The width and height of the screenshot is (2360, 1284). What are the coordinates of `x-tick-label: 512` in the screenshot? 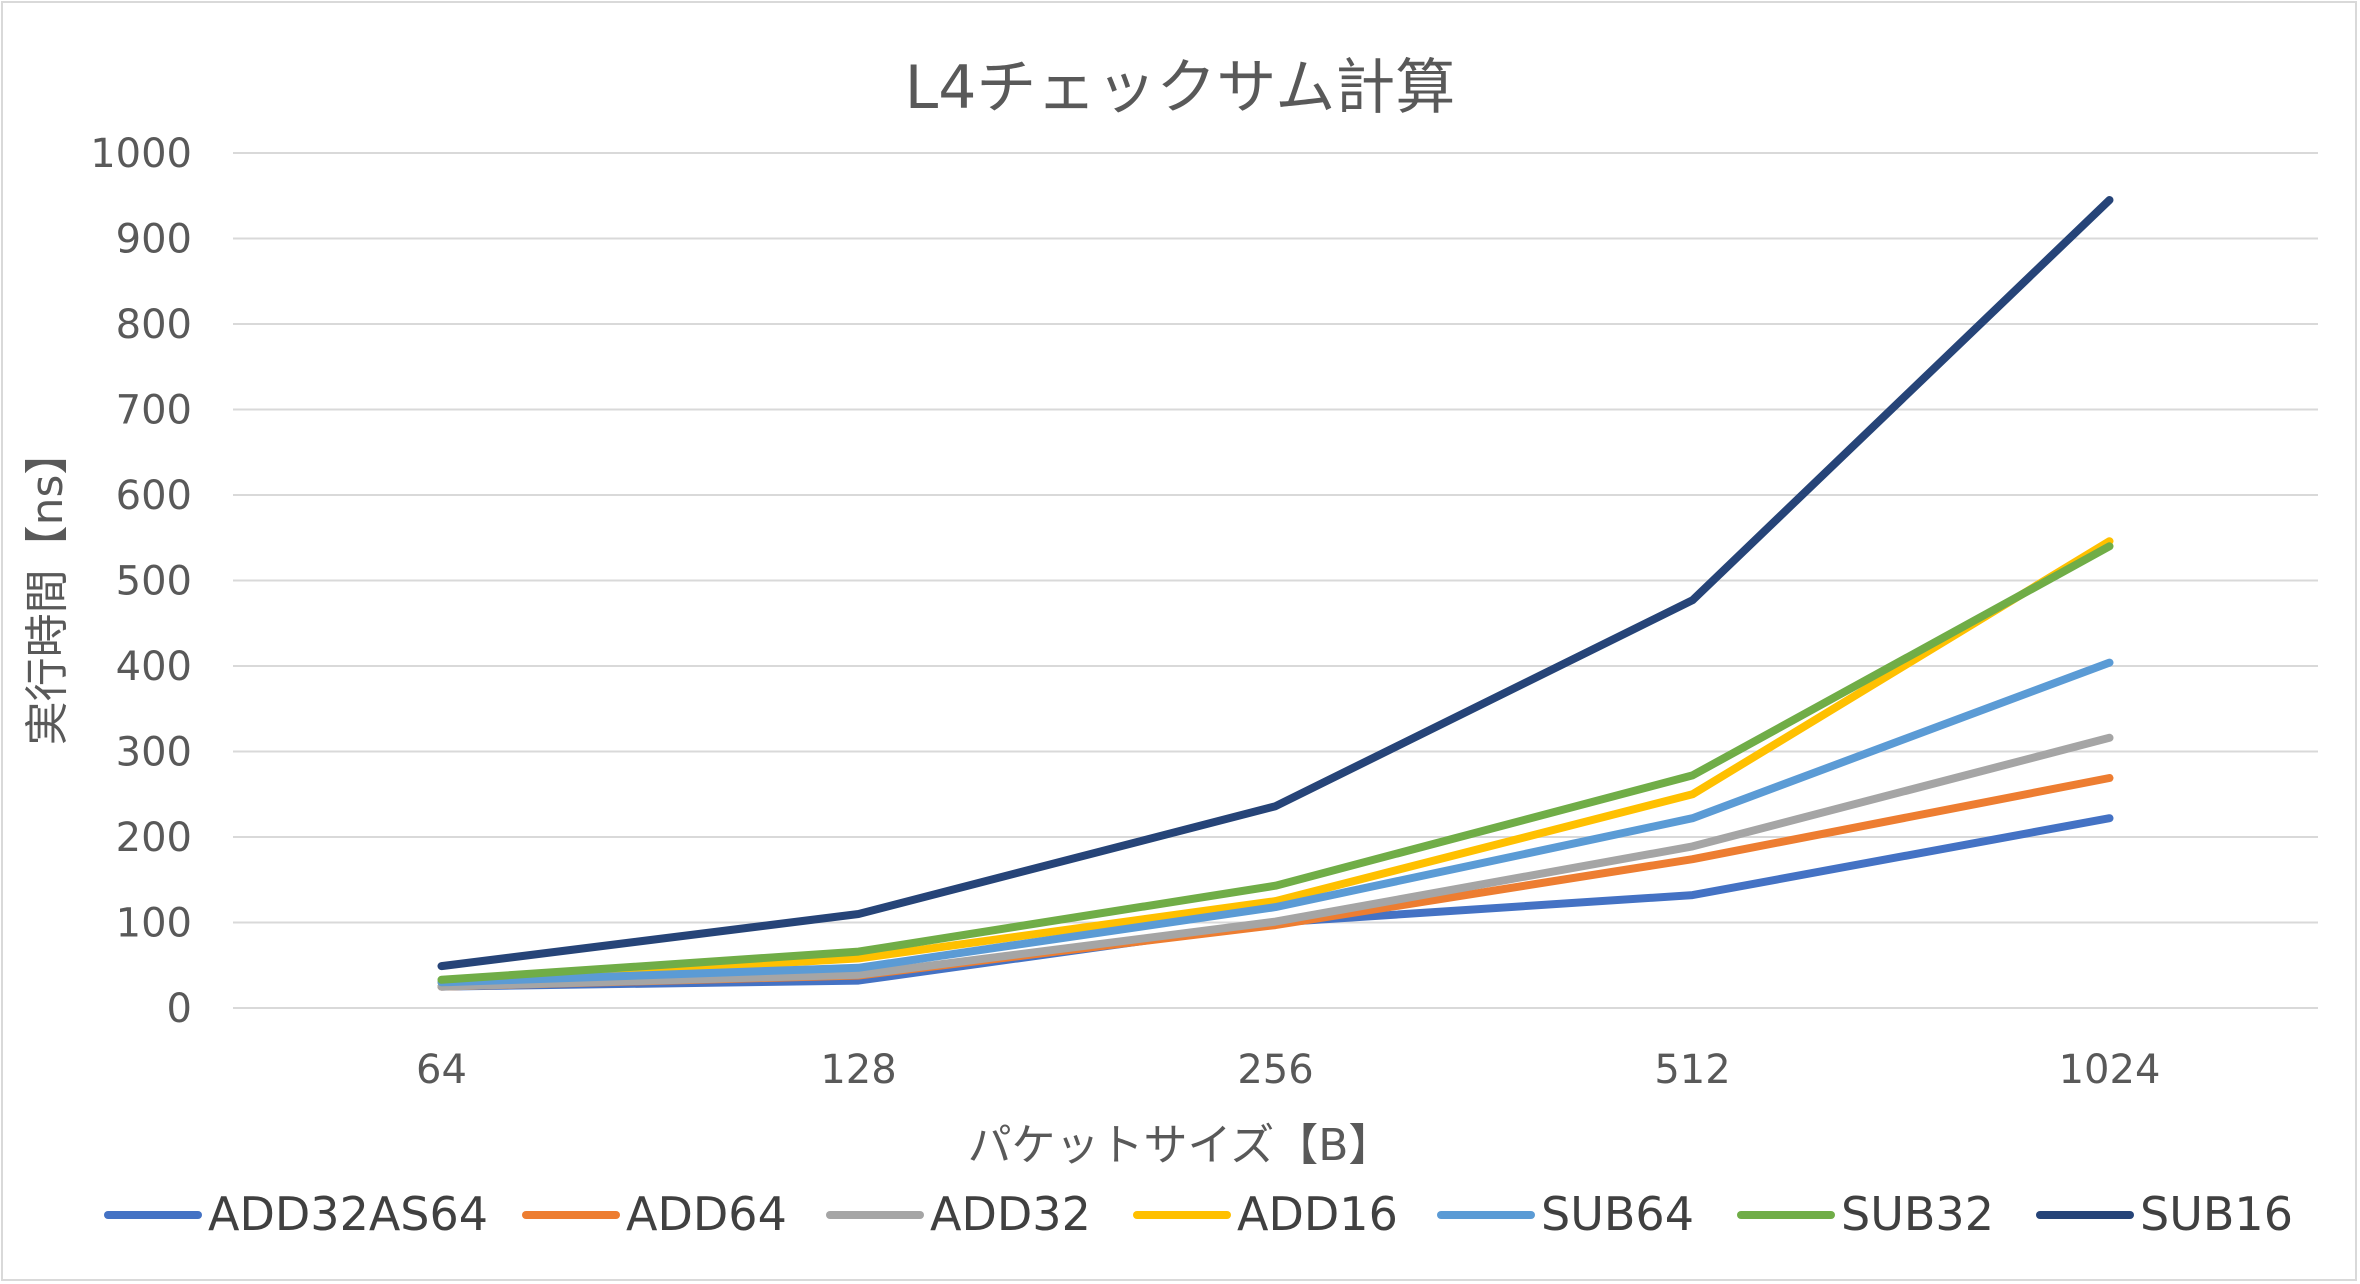 It's located at (1692, 1070).